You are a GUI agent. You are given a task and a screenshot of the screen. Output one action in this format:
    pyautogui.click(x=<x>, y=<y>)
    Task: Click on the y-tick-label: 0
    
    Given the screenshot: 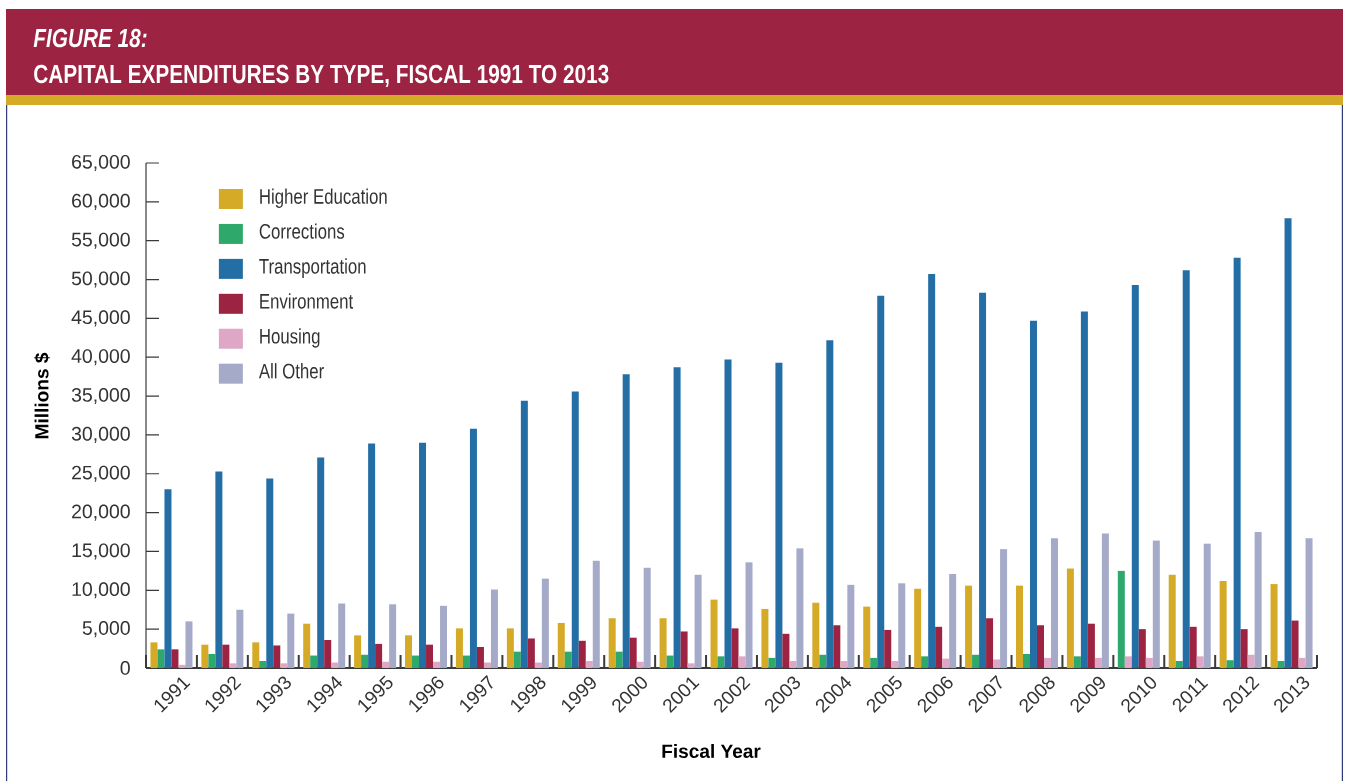 What is the action you would take?
    pyautogui.click(x=125, y=668)
    